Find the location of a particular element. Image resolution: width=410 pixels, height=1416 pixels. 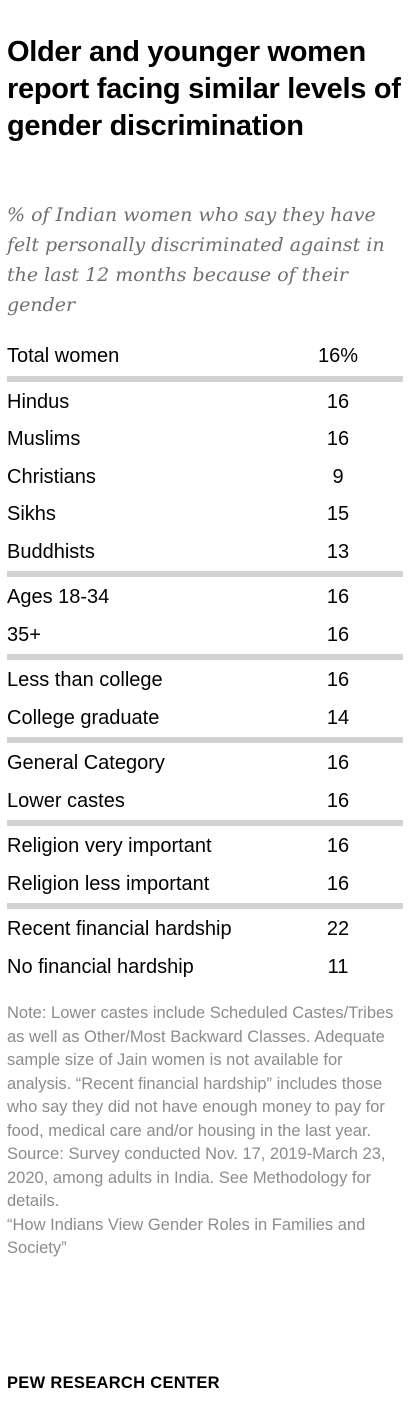

table-row: Less than college 16 is located at coordinates (205, 682).